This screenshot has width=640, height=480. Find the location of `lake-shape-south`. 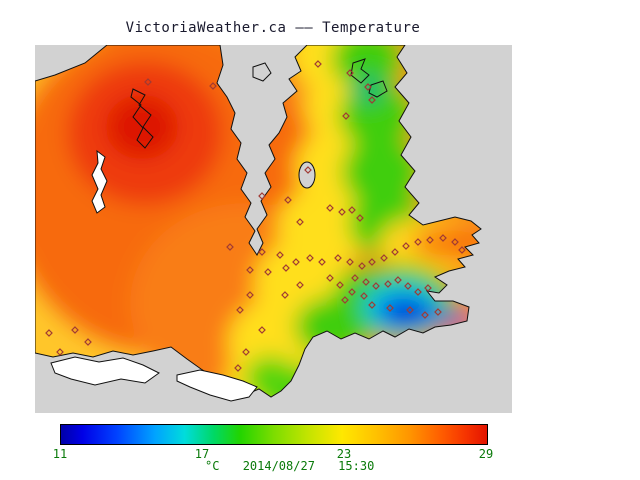

lake-shape-south is located at coordinates (217, 385).